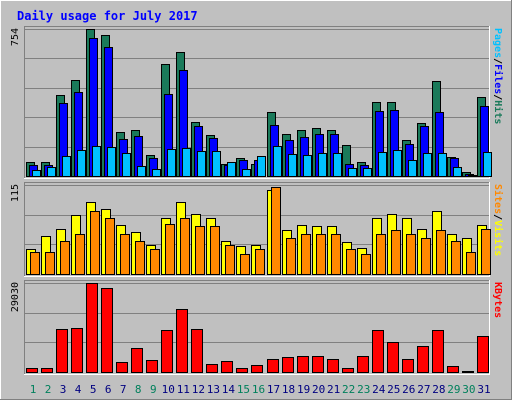 This screenshot has width=512, height=400. I want to click on x-label-day-29: 29, so click(453, 389).